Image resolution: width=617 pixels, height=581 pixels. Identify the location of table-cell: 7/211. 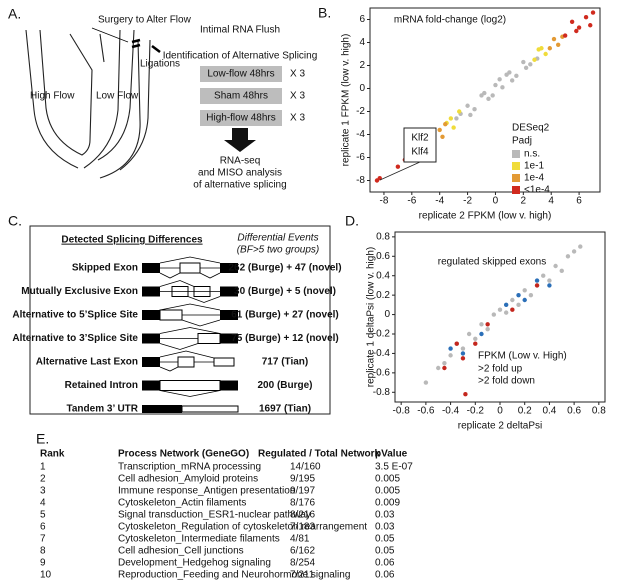
(302, 575).